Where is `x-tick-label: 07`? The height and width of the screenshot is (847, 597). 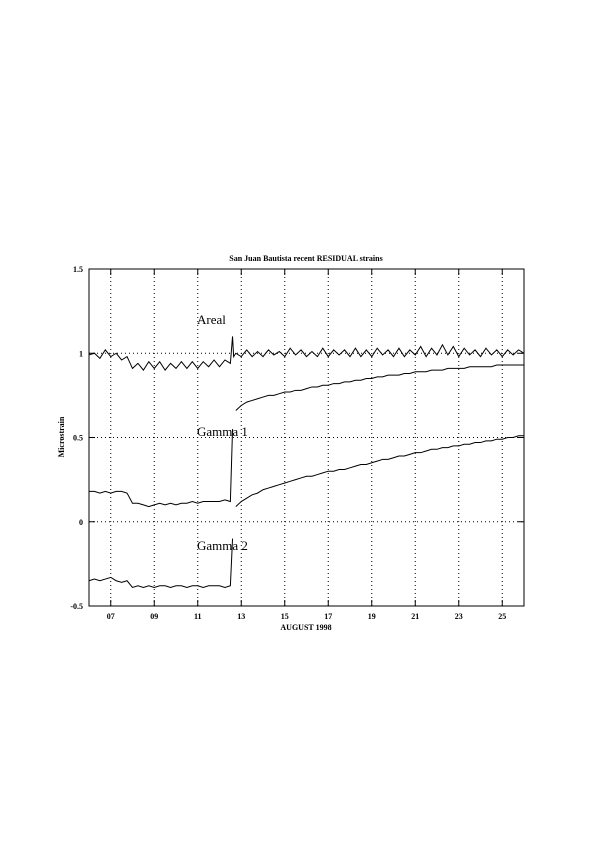 x-tick-label: 07 is located at coordinates (111, 616).